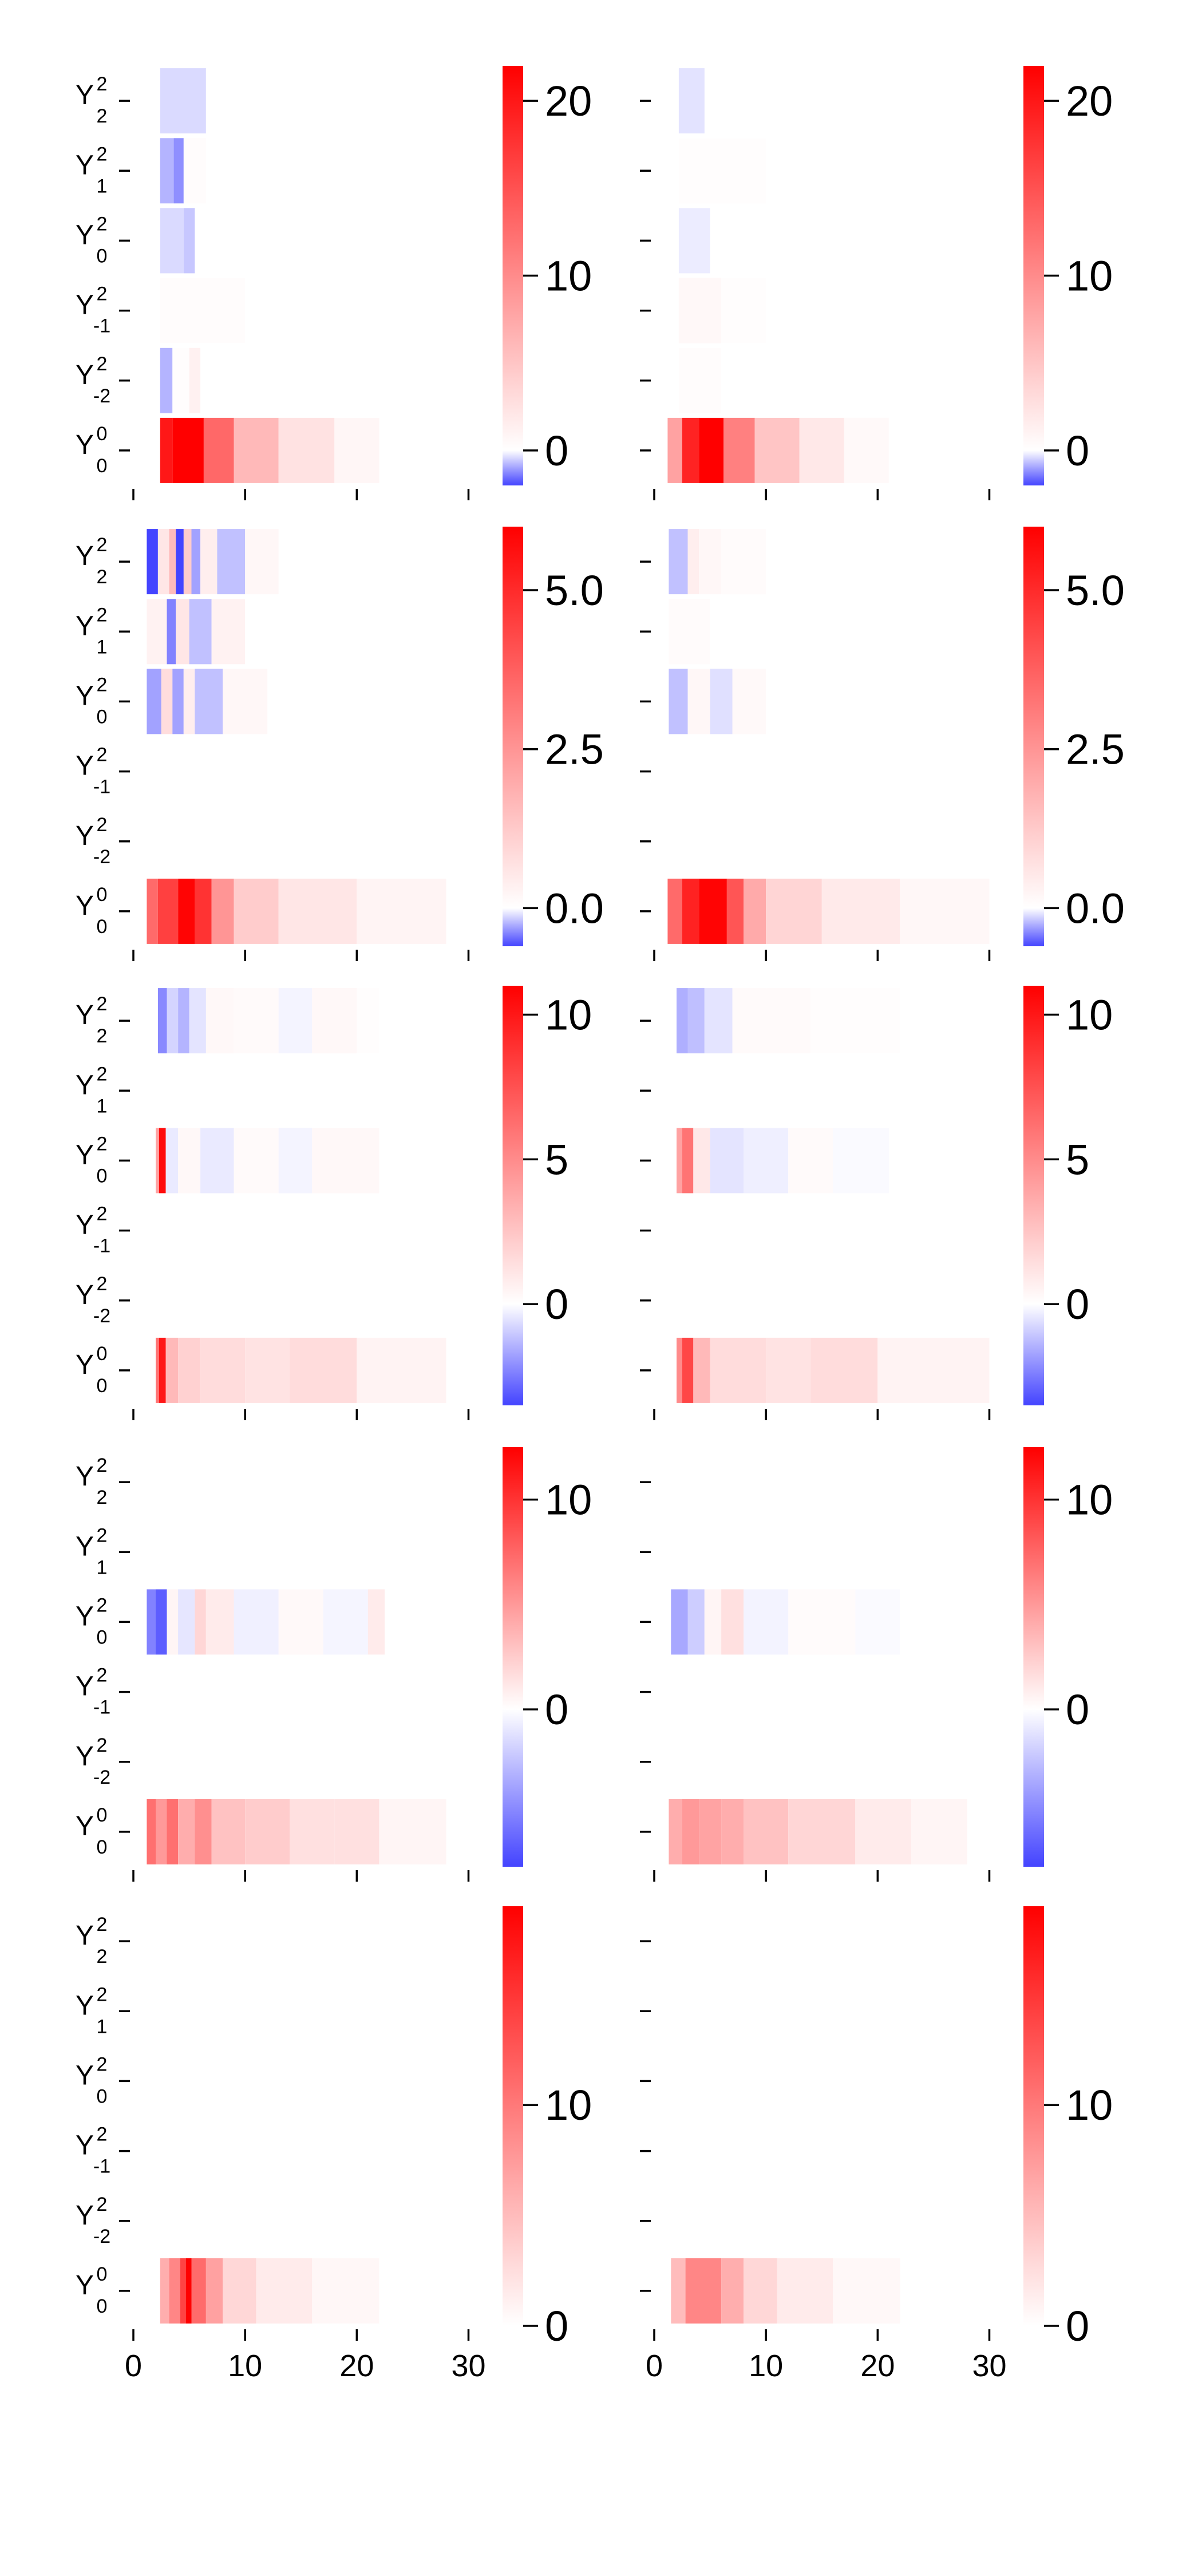 The image size is (1202, 2576). What do you see at coordinates (575, 590) in the screenshot?
I see `colorbar-tick-label: 5.0` at bounding box center [575, 590].